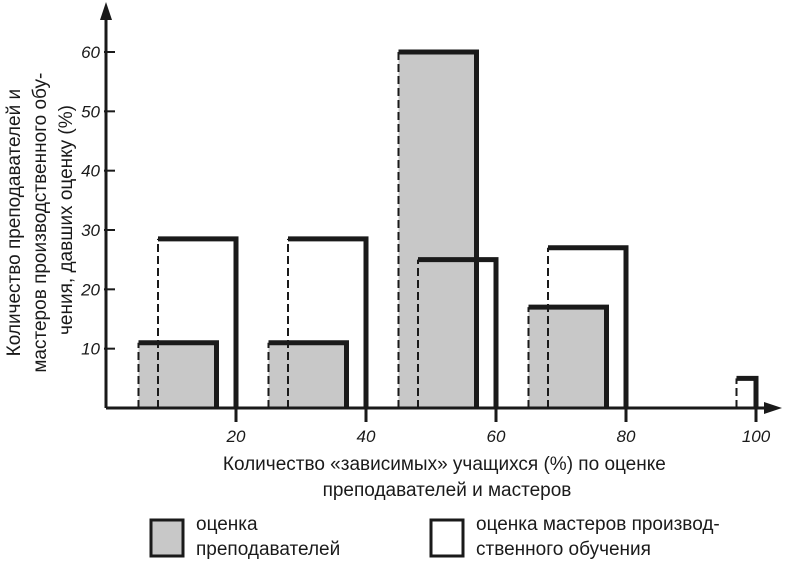 The width and height of the screenshot is (790, 565). I want to click on y-tick-label: 40, so click(90, 171).